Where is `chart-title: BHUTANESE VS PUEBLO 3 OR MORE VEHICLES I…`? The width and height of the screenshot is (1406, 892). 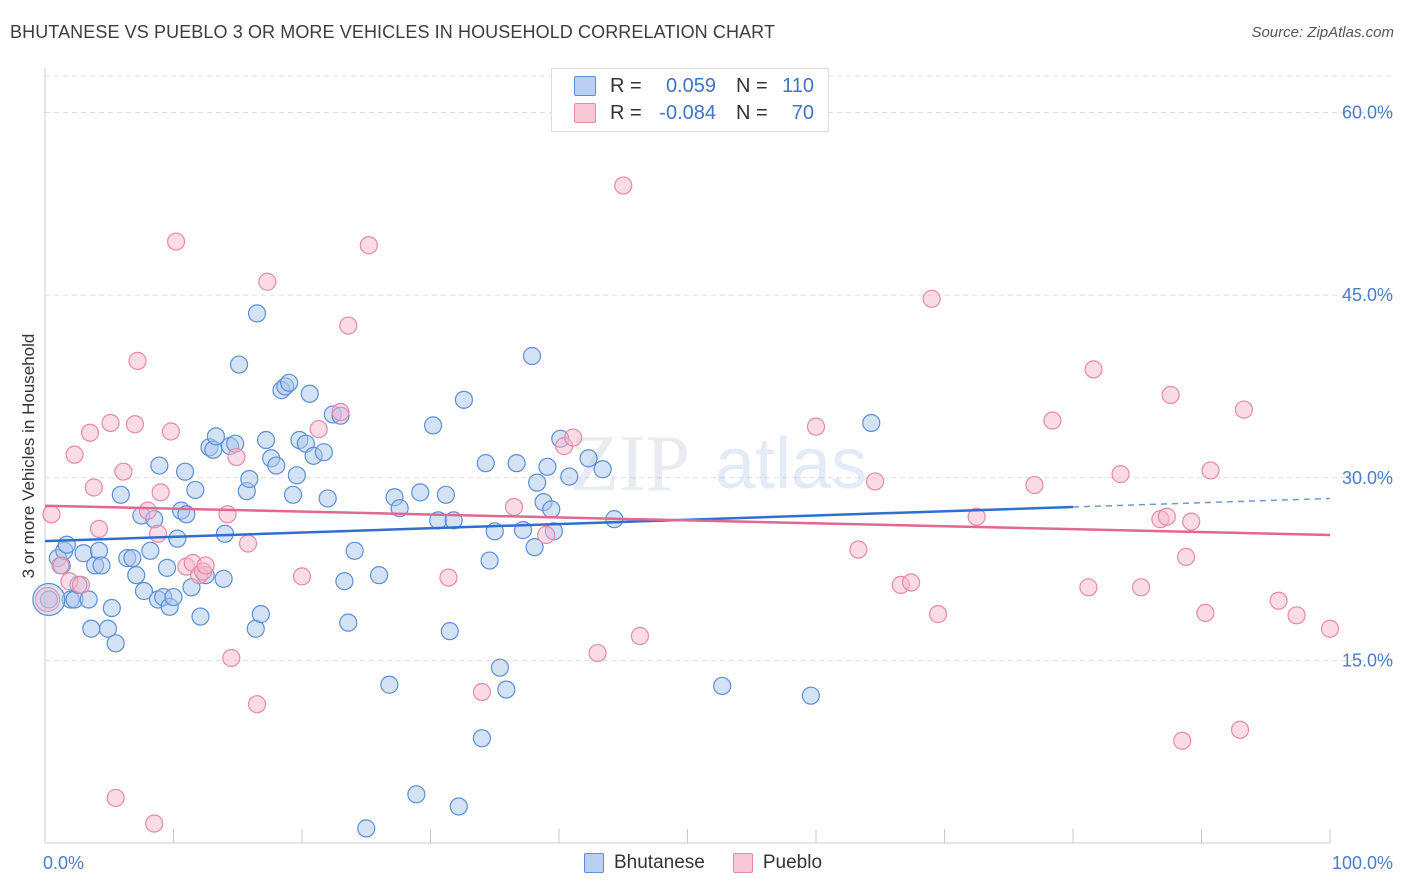 chart-title: BHUTANESE VS PUEBLO 3 OR MORE VEHICLES I… is located at coordinates (393, 32).